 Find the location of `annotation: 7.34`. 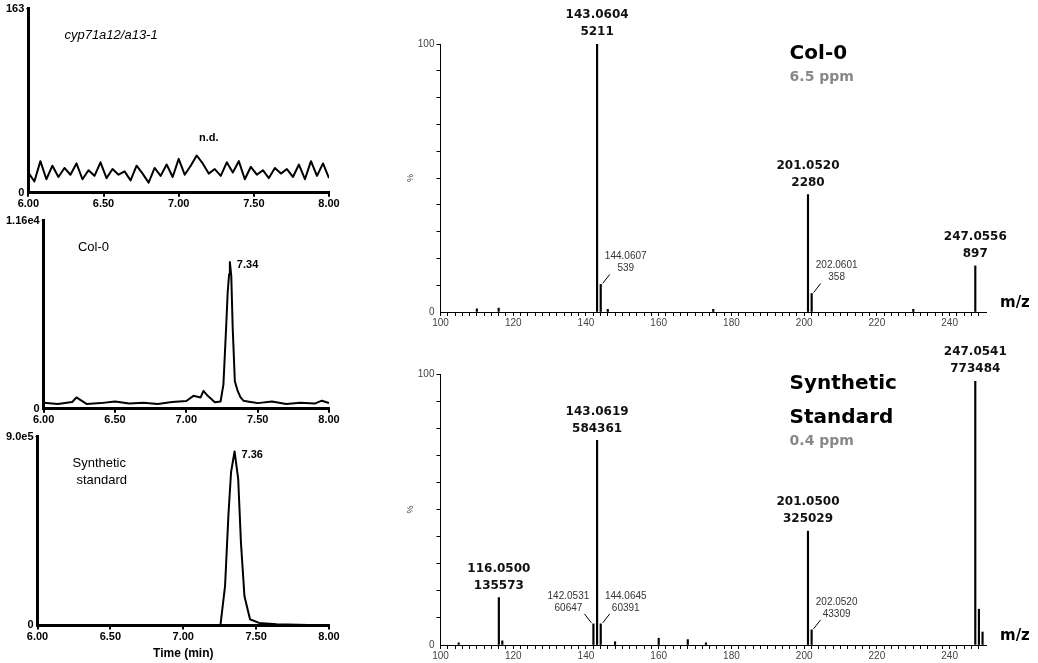

annotation: 7.34 is located at coordinates (248, 264).